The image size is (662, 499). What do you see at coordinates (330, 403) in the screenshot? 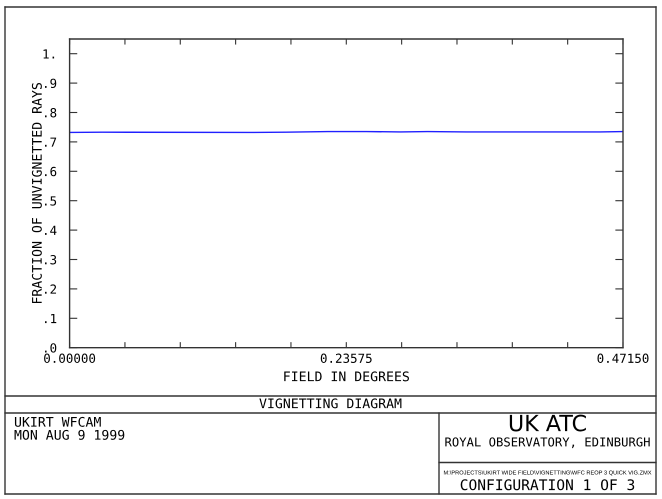
I see `text: VIGNETTING DIAGRAM` at bounding box center [330, 403].